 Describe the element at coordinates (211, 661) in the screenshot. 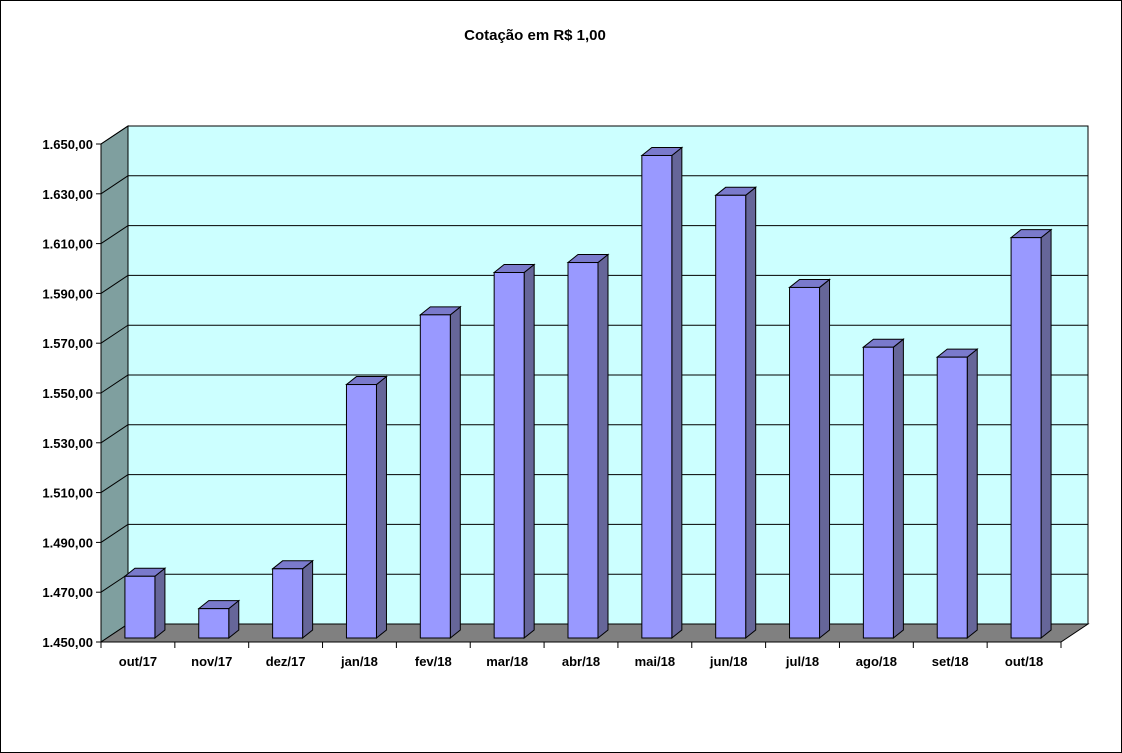

I see `x-tick-label: nov/17` at that location.